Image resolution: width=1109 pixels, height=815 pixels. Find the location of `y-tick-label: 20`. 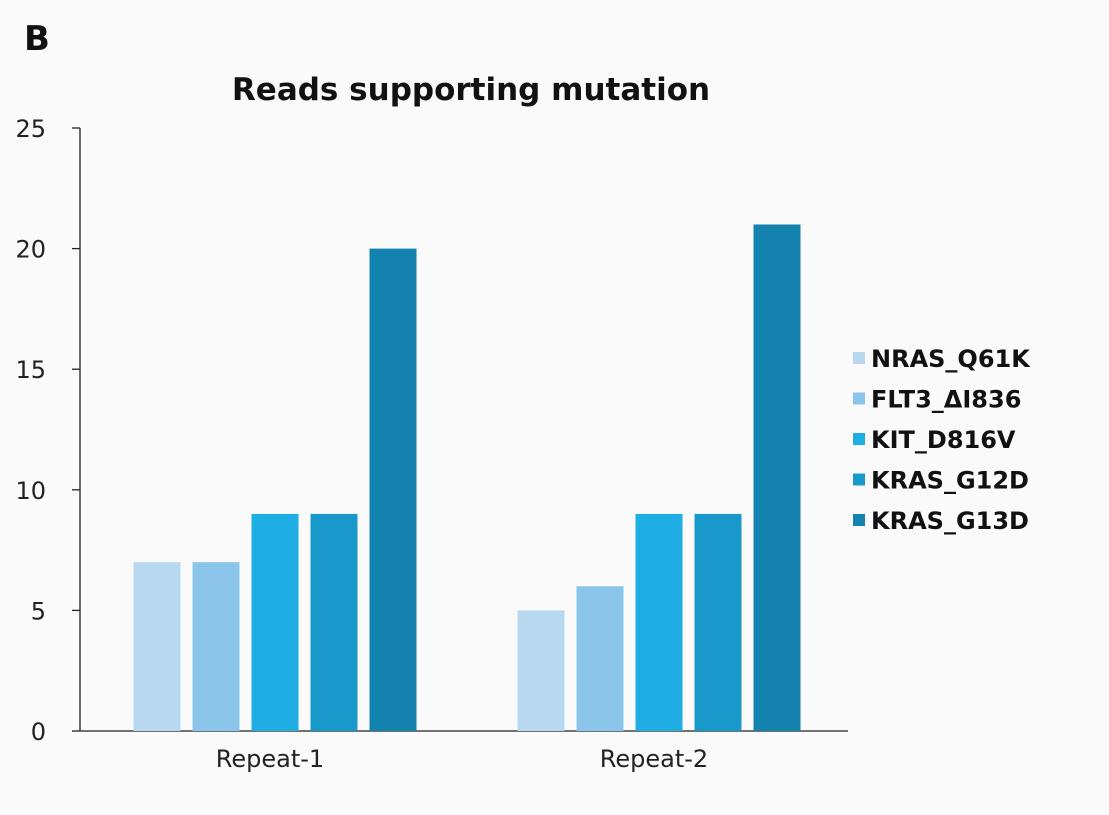

y-tick-label: 20 is located at coordinates (30, 250).